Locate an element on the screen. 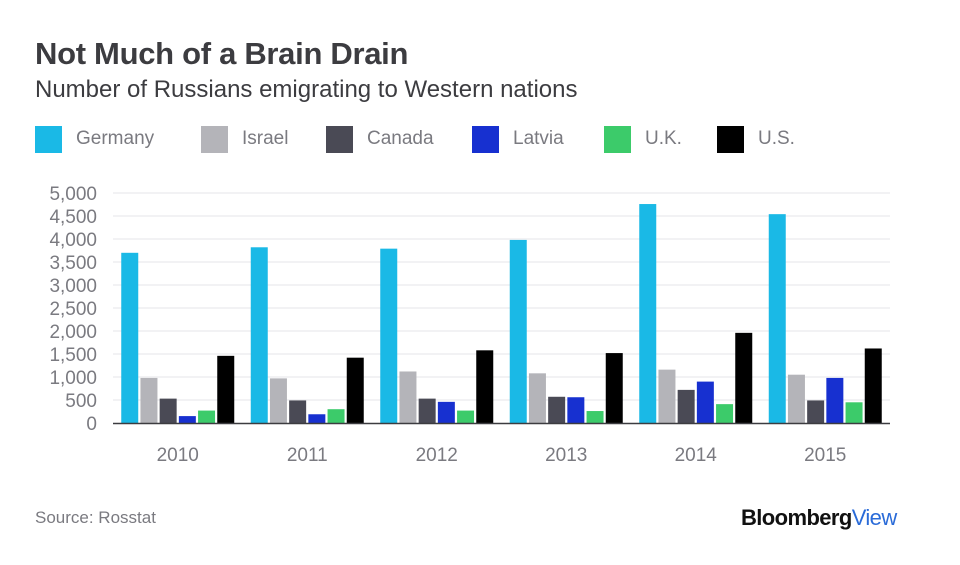 The height and width of the screenshot is (565, 960). x-tick-label: 2011 is located at coordinates (307, 455).